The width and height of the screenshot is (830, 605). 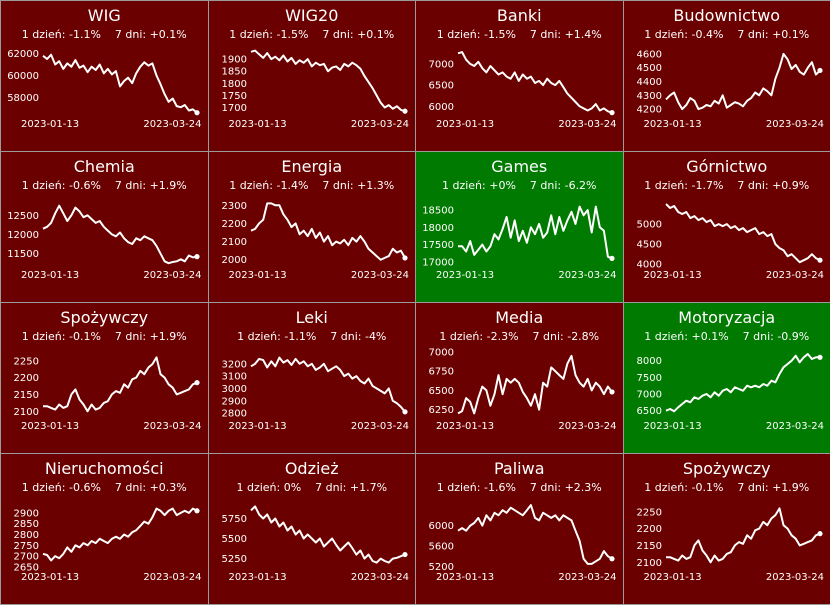 I want to click on change-stats: 1 dzień: -0.1% 7 dni: +1.9%, so click(x=727, y=487).